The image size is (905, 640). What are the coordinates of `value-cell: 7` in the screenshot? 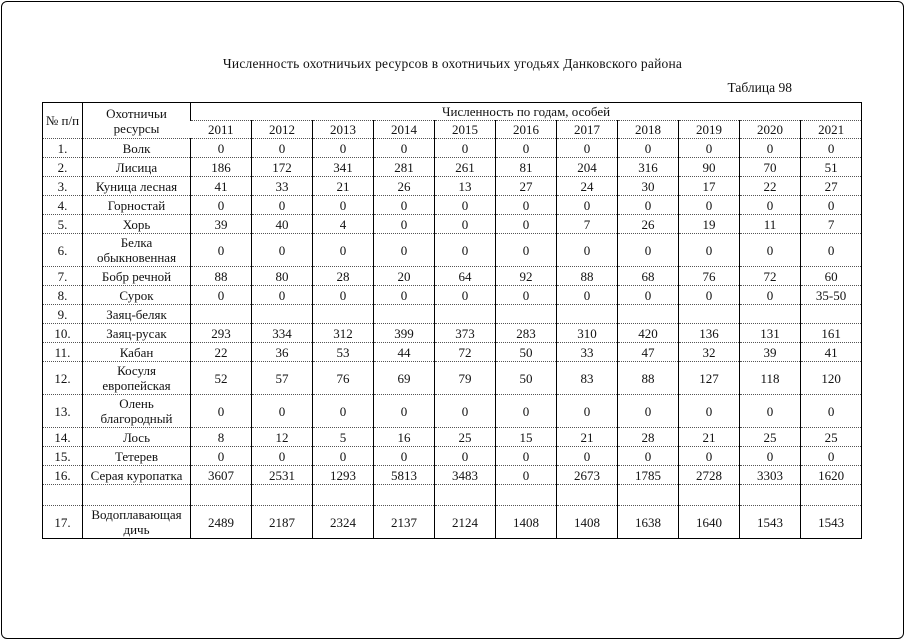 It's located at (587, 224).